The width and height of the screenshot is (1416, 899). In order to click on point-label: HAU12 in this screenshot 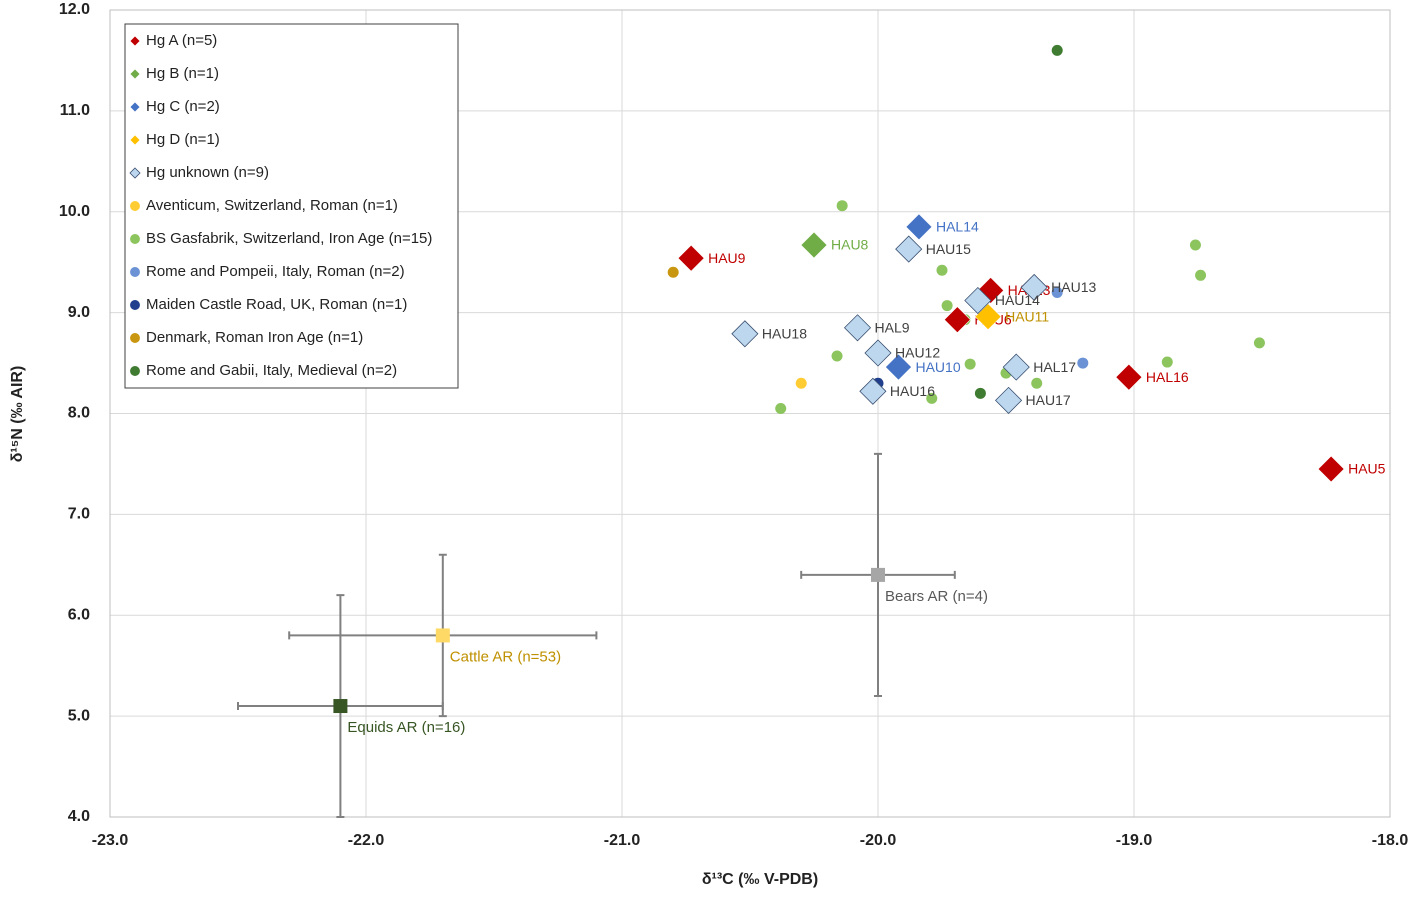, I will do `click(917, 353)`.